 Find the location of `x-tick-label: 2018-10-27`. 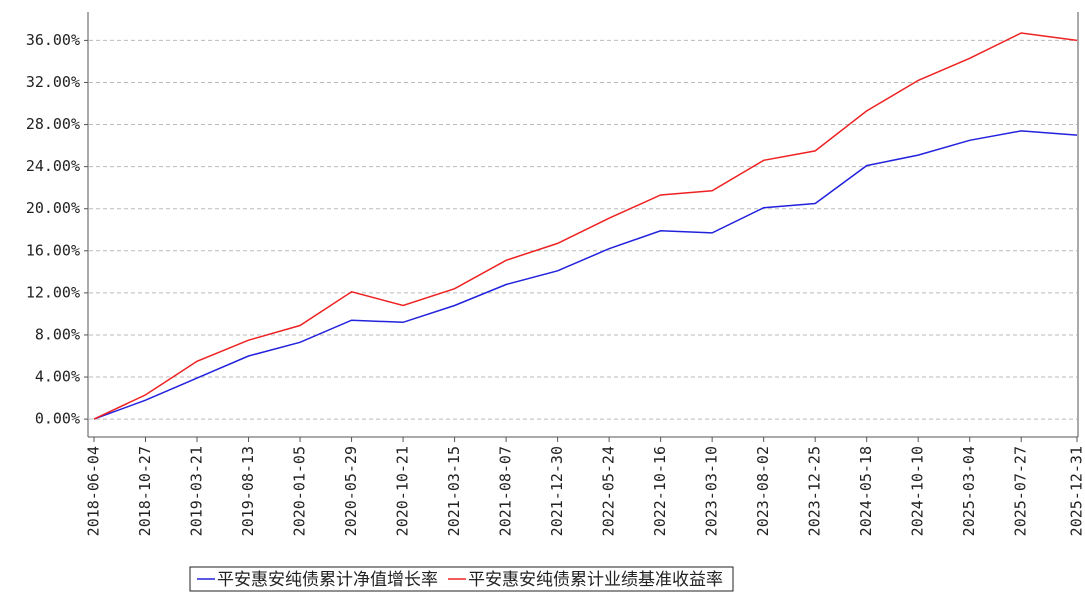

x-tick-label: 2018-10-27 is located at coordinates (145, 491).